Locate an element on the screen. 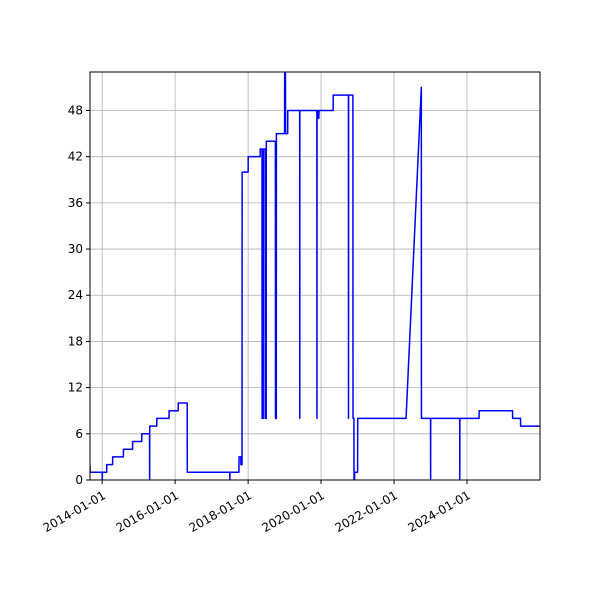  y-tick-label: 0 is located at coordinates (79, 480).